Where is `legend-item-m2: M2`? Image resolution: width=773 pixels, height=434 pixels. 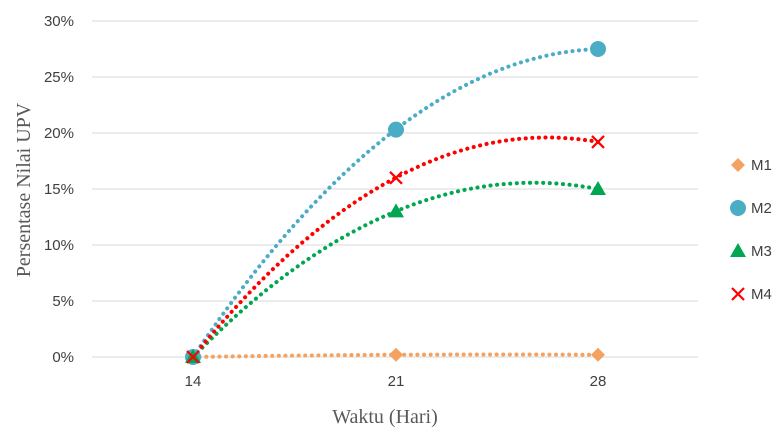 legend-item-m2: M2 is located at coordinates (751, 208).